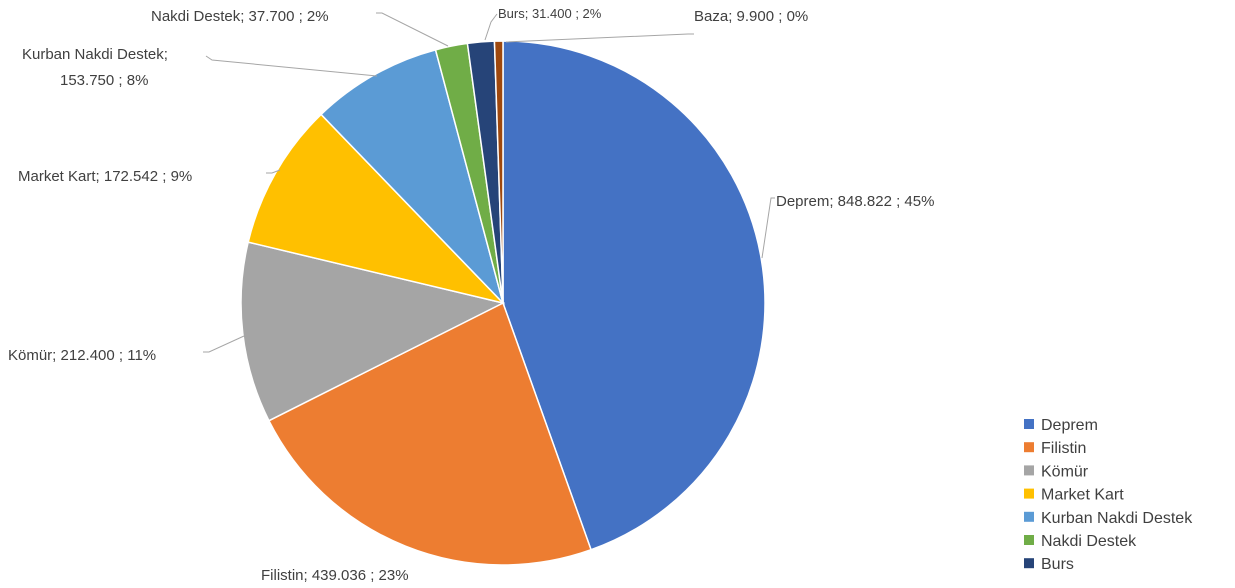  What do you see at coordinates (412, 29) in the screenshot?
I see `leader-line-nakdi-destek` at bounding box center [412, 29].